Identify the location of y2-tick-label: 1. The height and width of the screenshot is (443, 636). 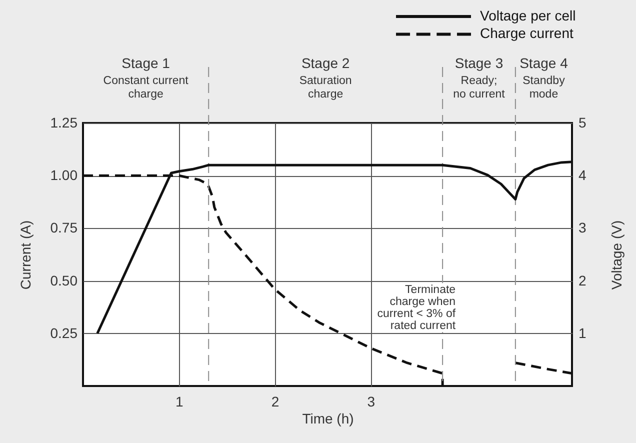
(582, 332).